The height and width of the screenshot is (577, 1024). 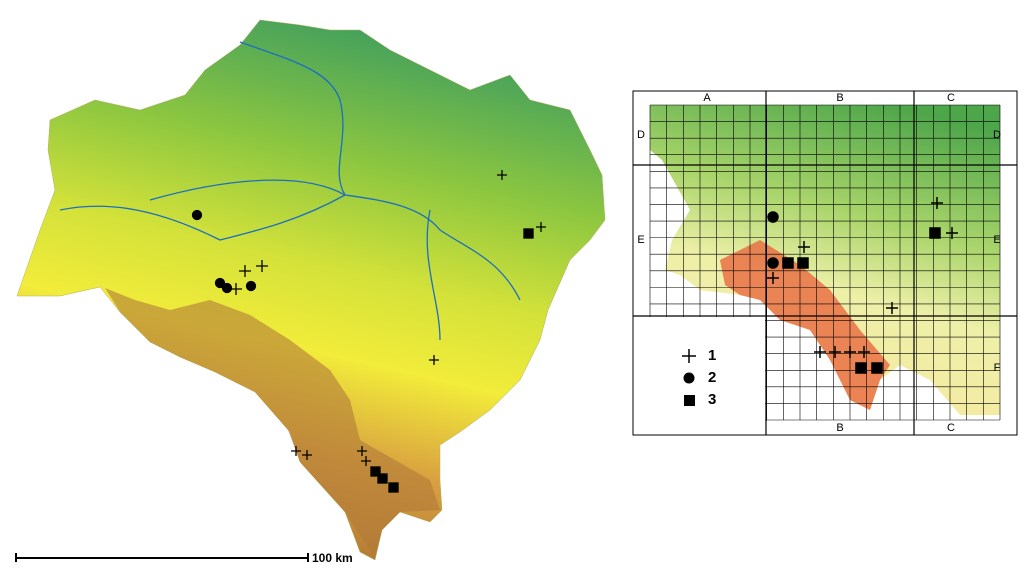 I want to click on legend-circle, so click(x=689, y=378).